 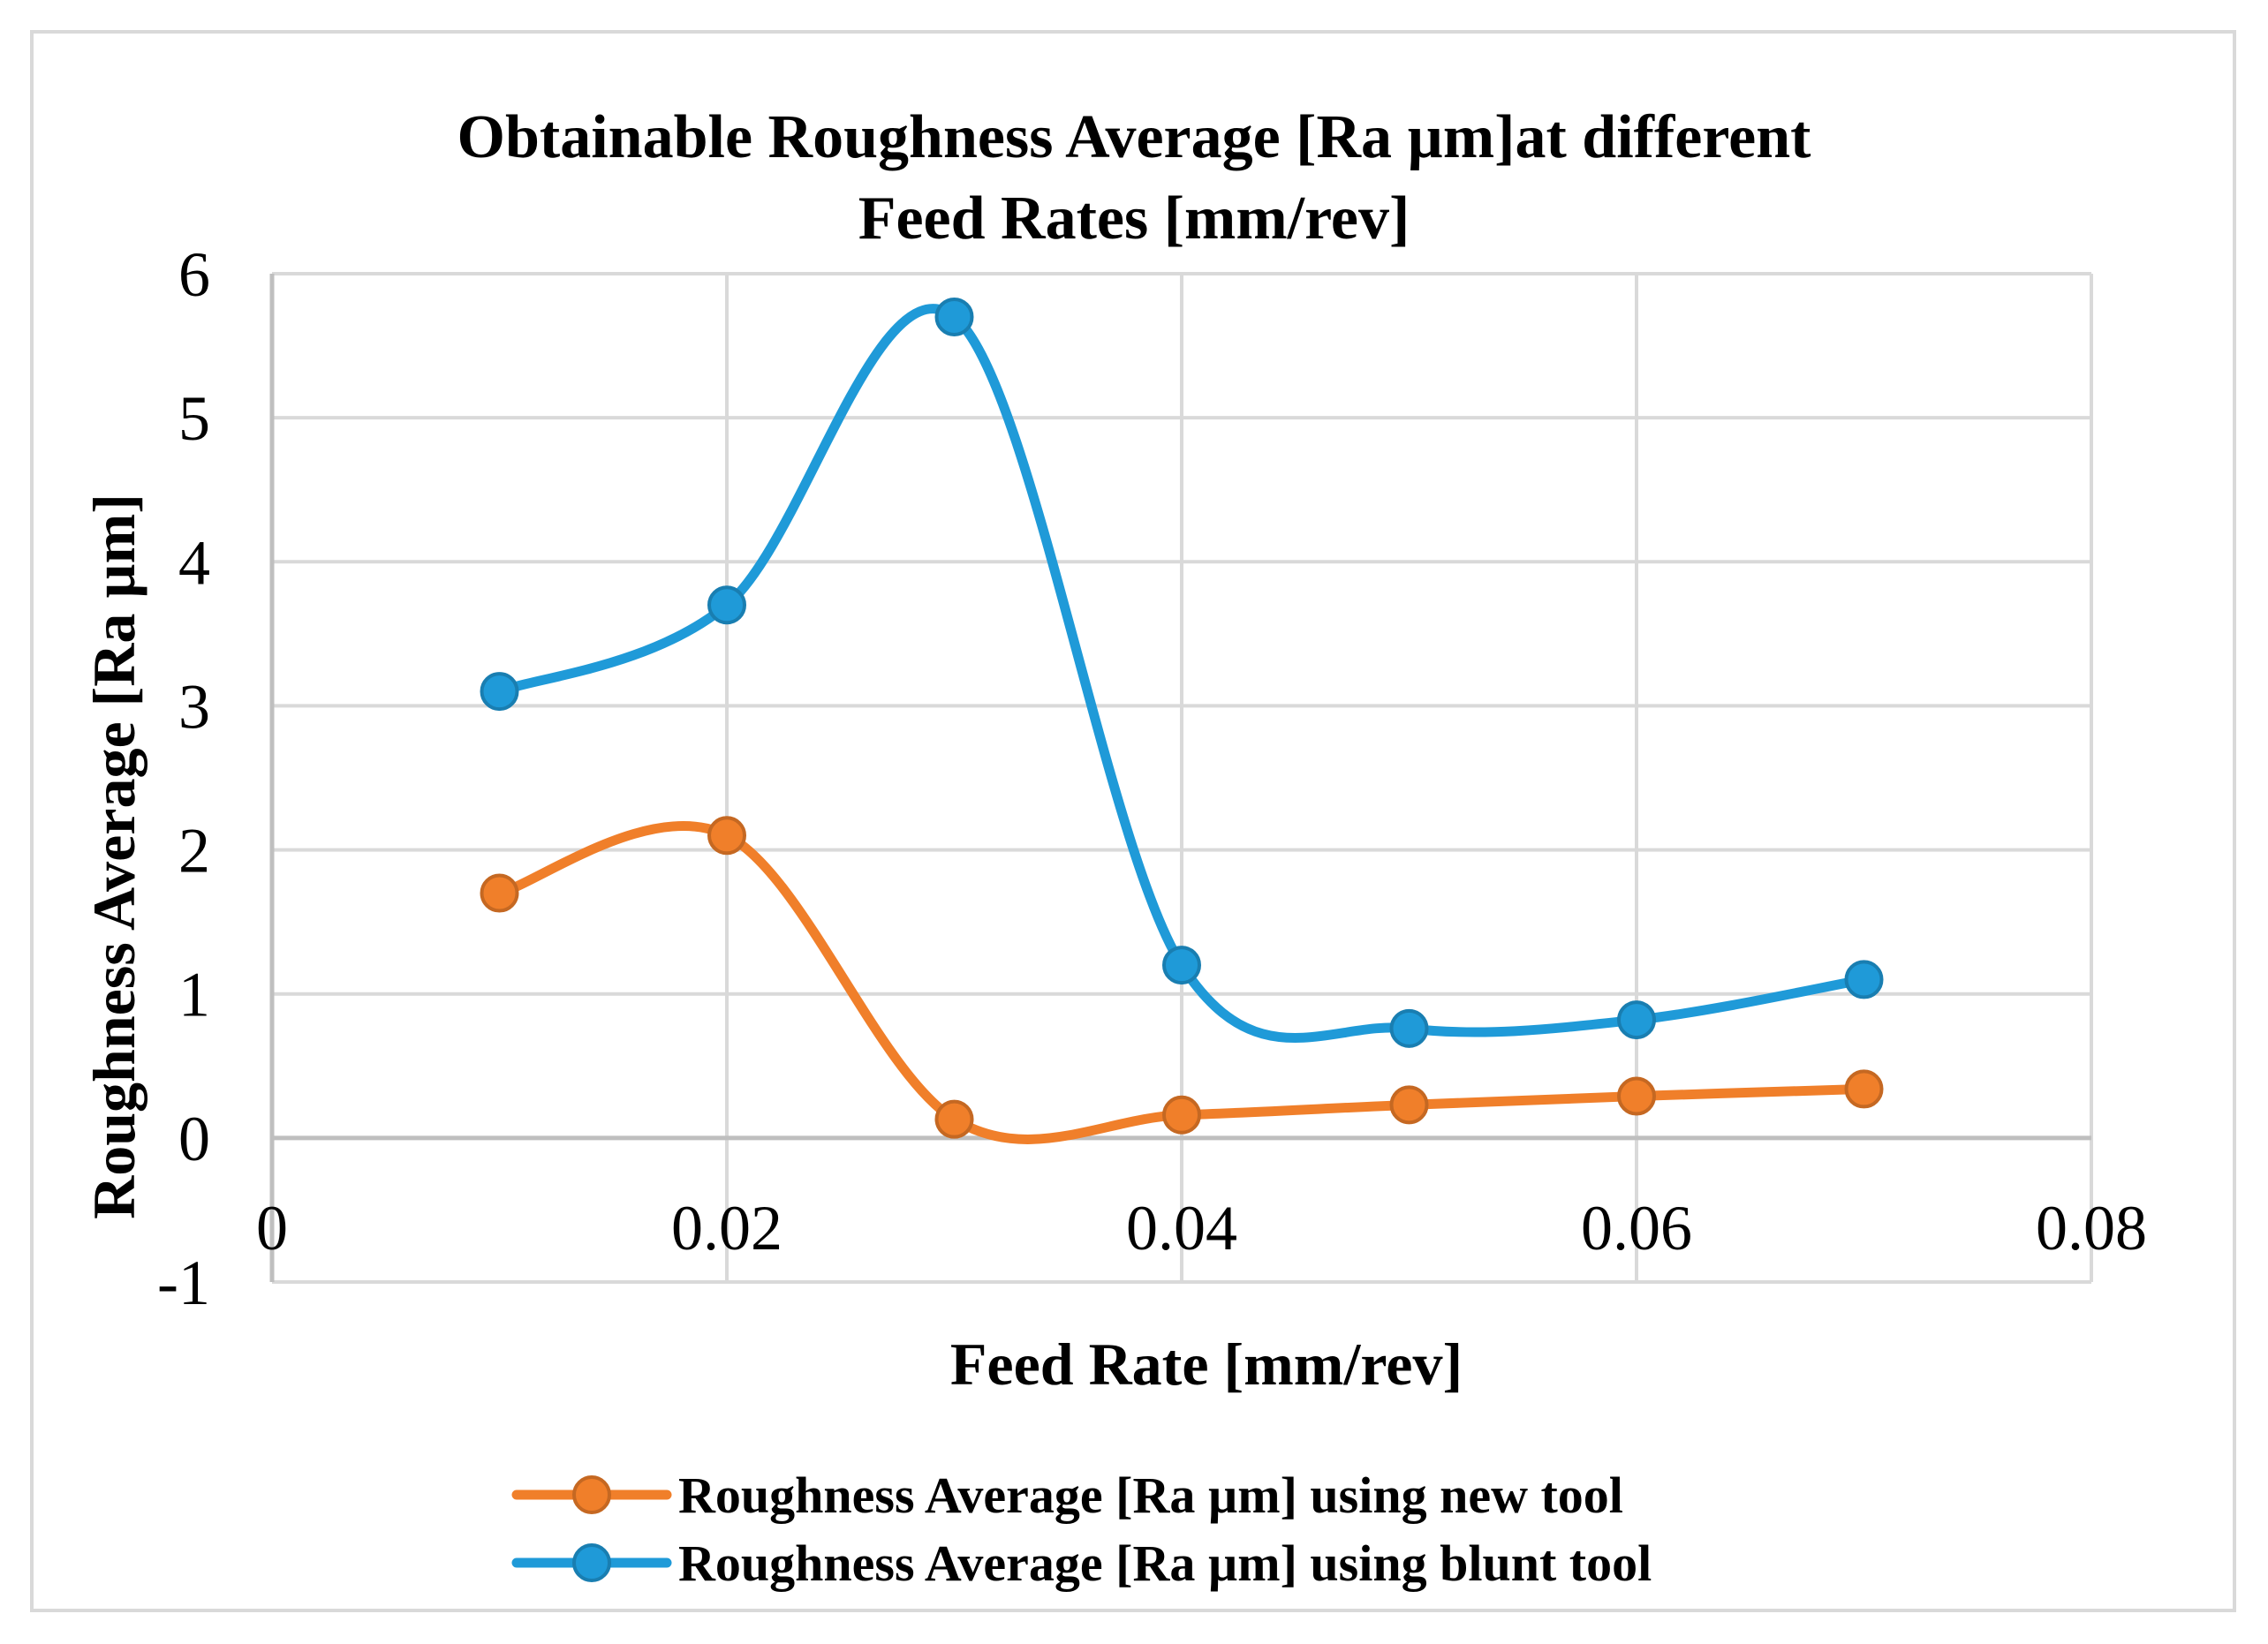 I want to click on legend-item: Roughness Average [Ra µm] using new tool, so click(x=1067, y=1495).